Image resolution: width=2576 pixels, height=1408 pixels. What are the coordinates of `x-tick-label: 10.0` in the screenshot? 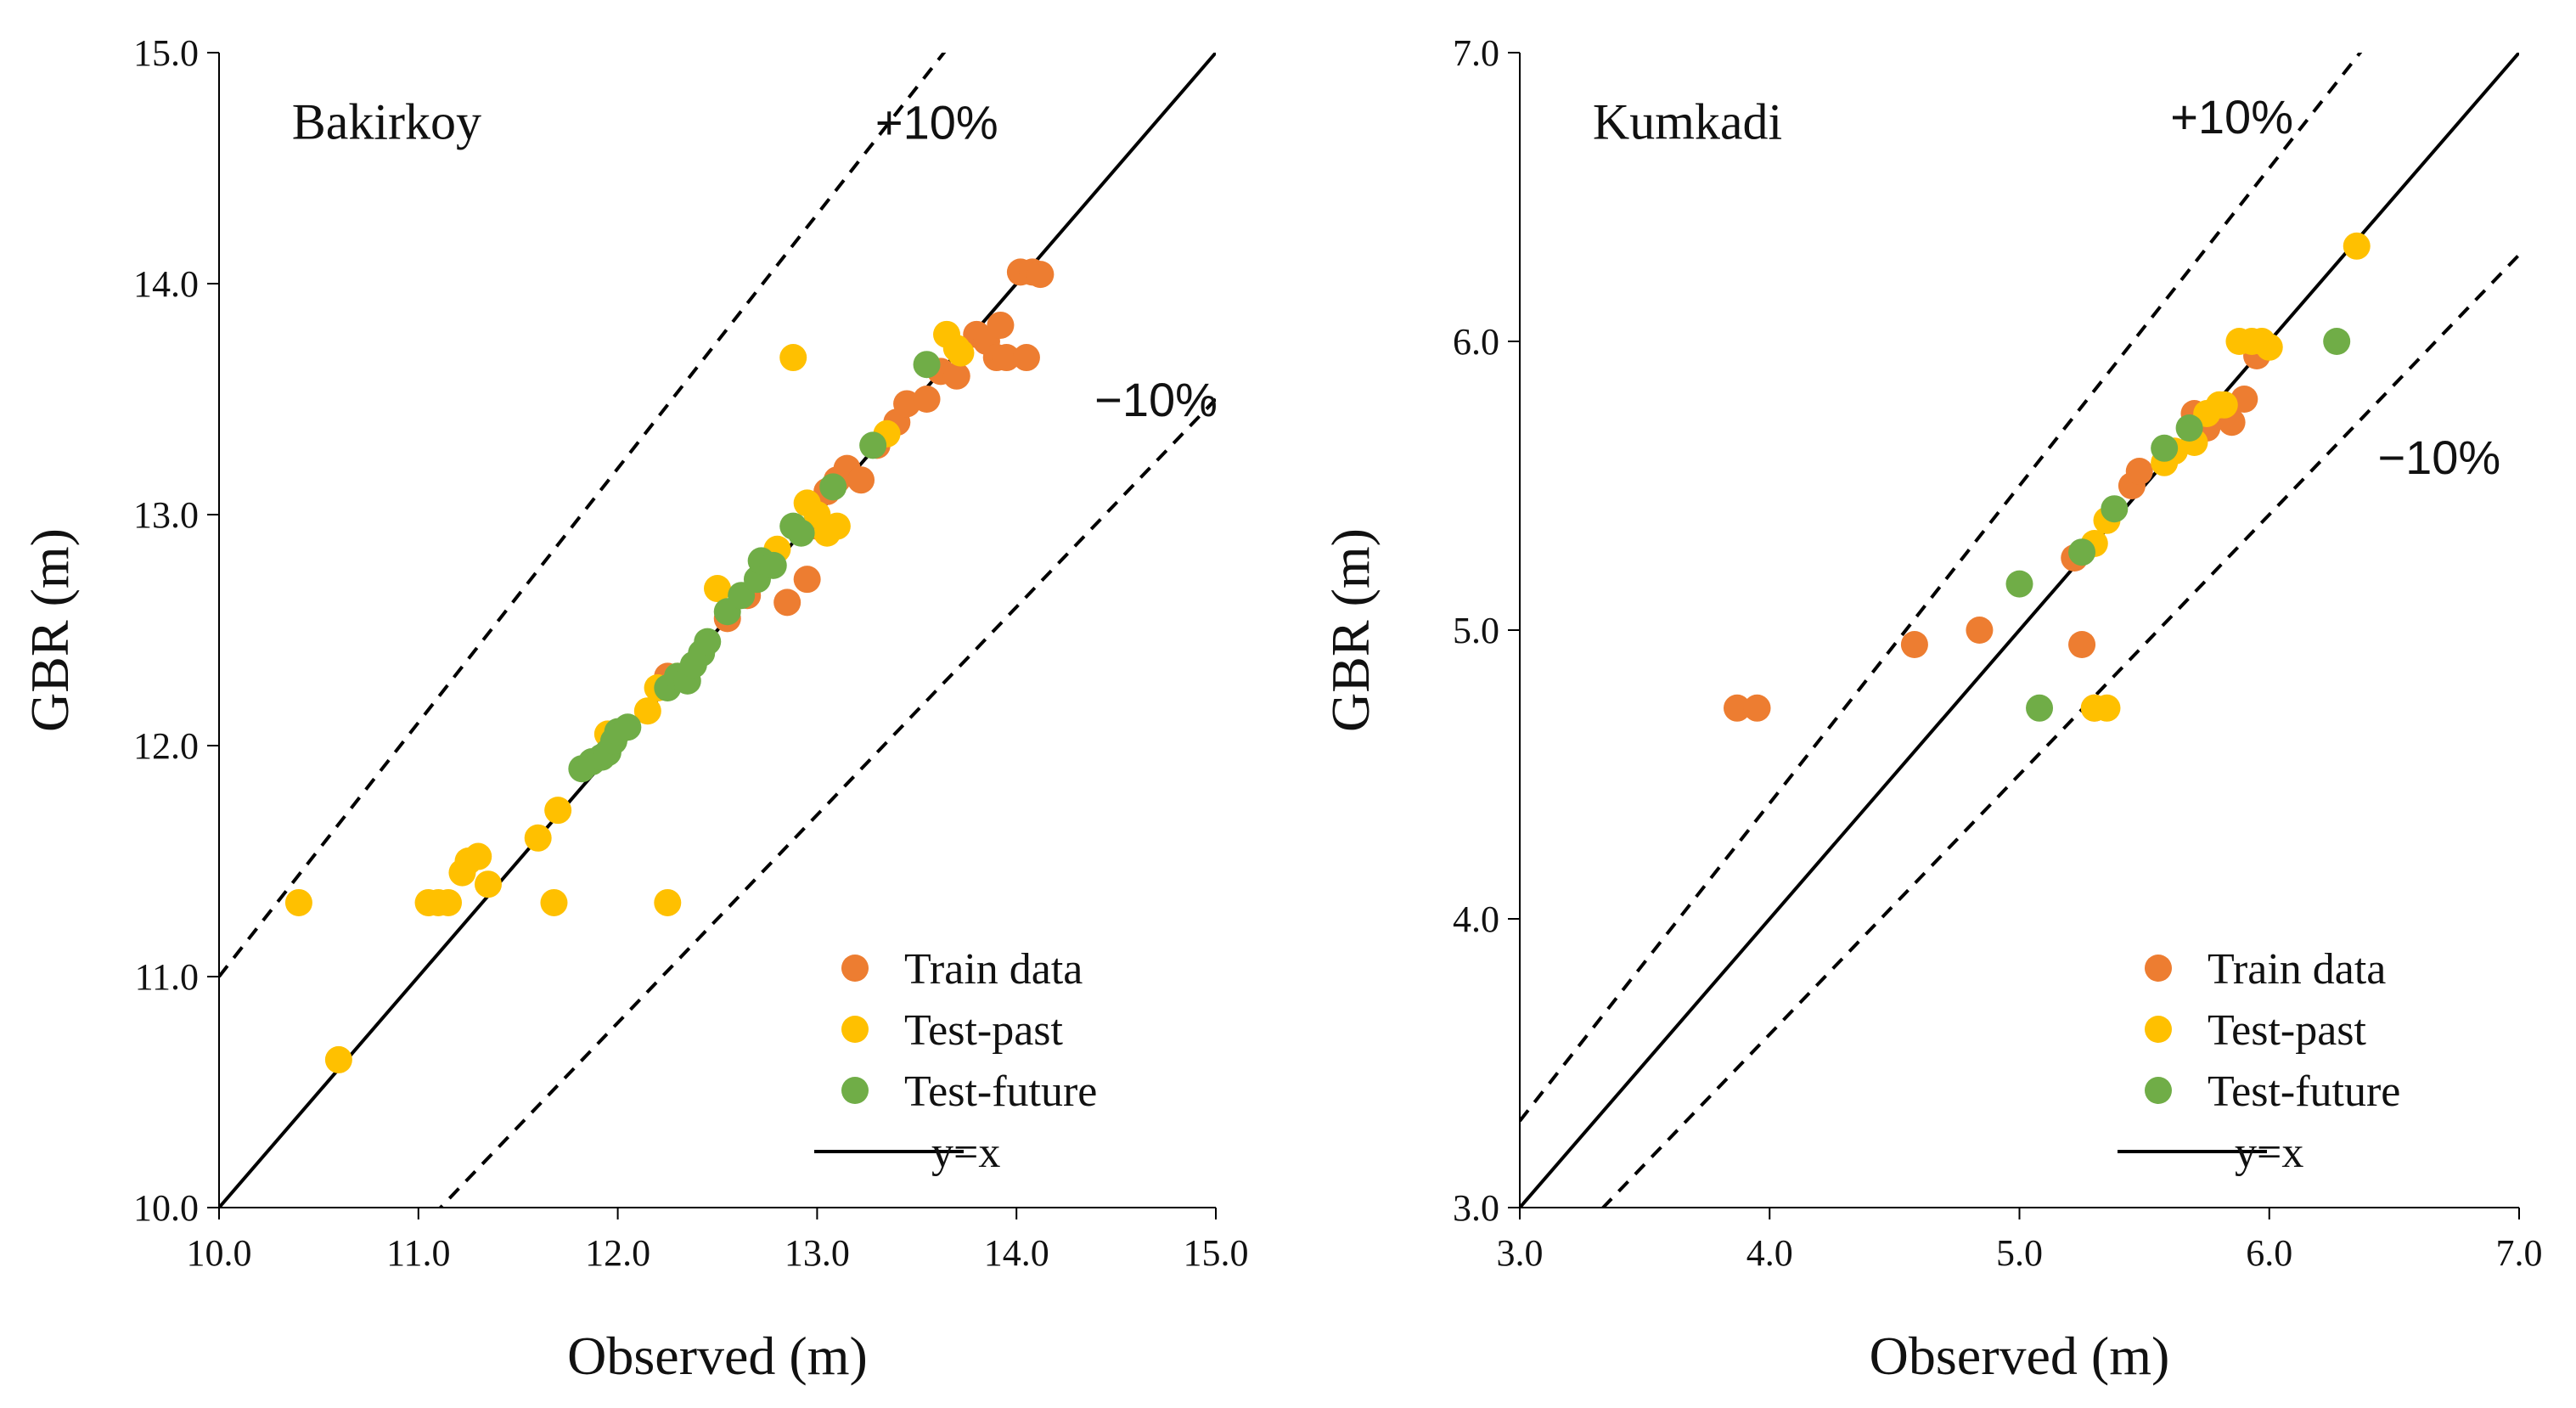 It's located at (219, 1253).